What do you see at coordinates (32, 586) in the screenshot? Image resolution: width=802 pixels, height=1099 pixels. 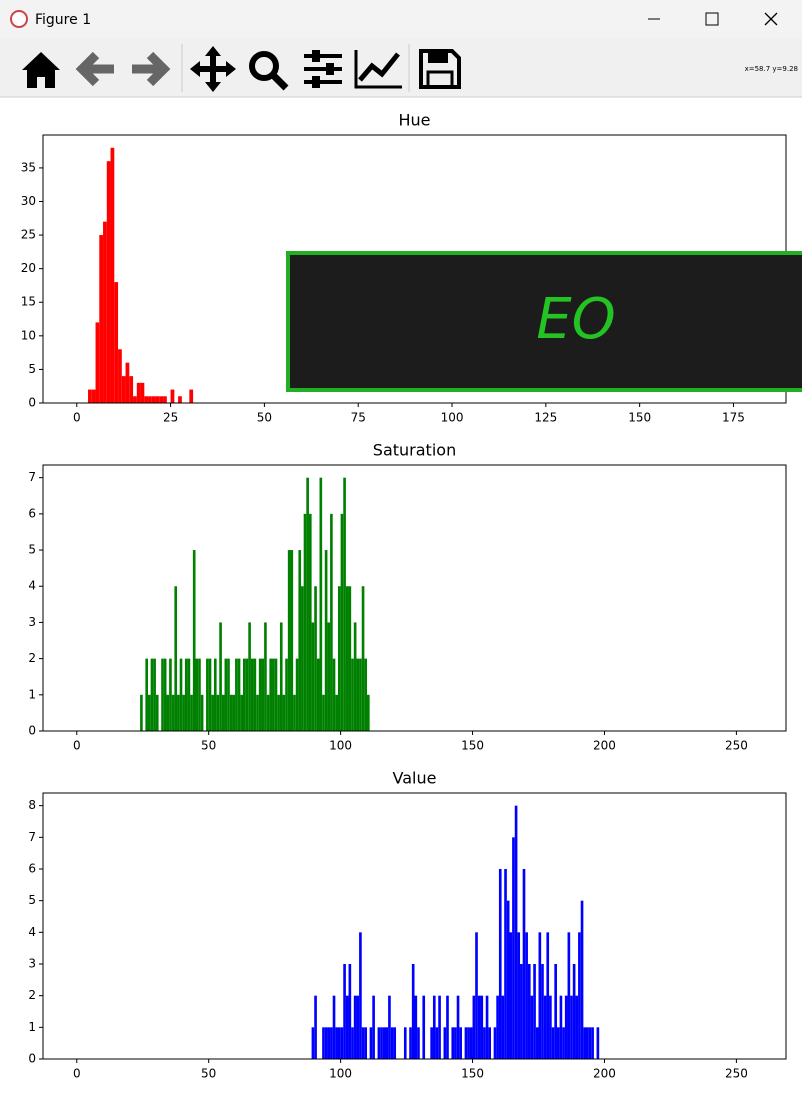 I see `y-tick-label: 4` at bounding box center [32, 586].